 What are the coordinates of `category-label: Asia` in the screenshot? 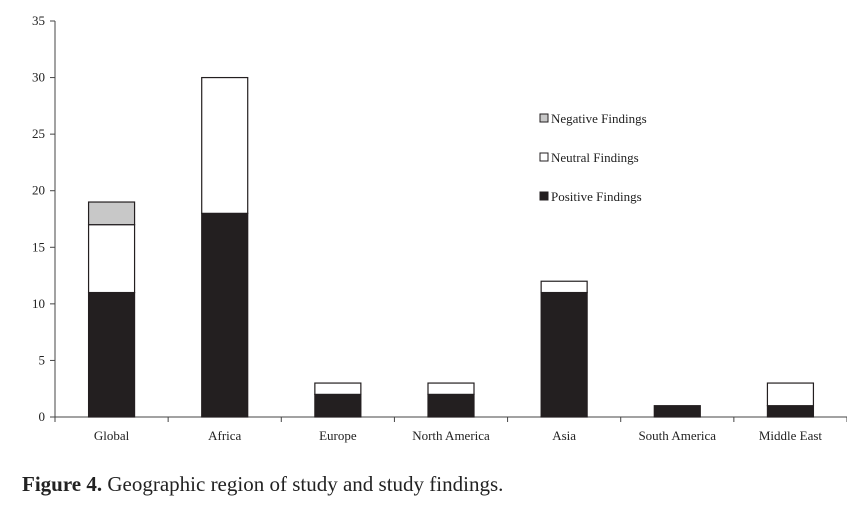 It's located at (564, 435).